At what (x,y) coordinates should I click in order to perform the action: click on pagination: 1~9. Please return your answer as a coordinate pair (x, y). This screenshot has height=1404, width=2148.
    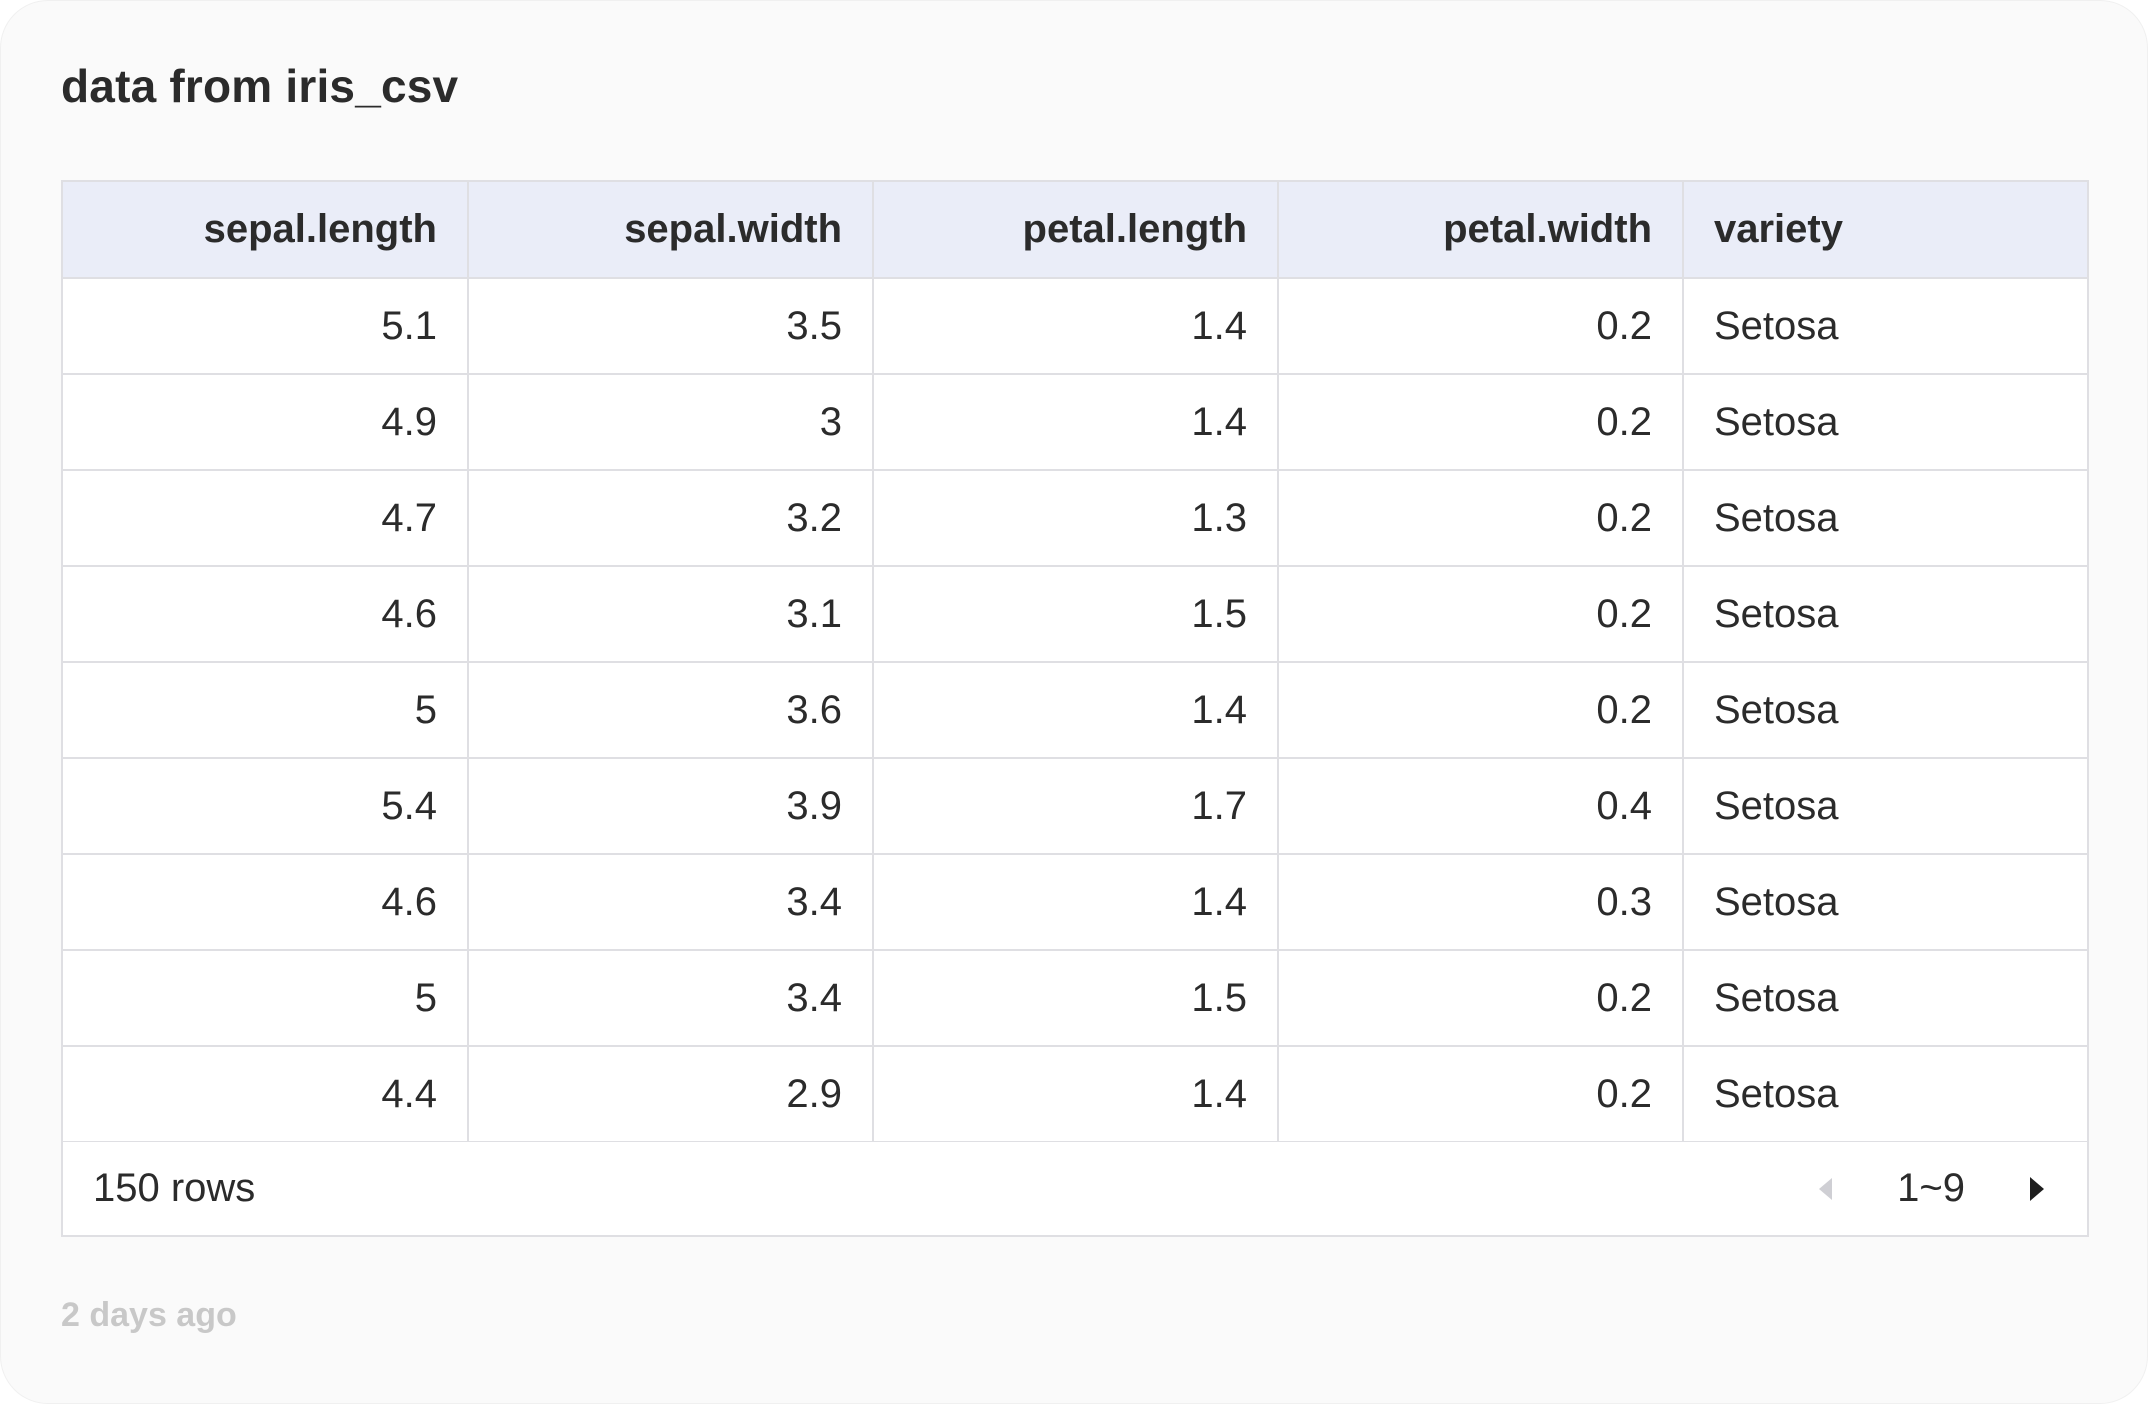
    Looking at the image, I should click on (1931, 1188).